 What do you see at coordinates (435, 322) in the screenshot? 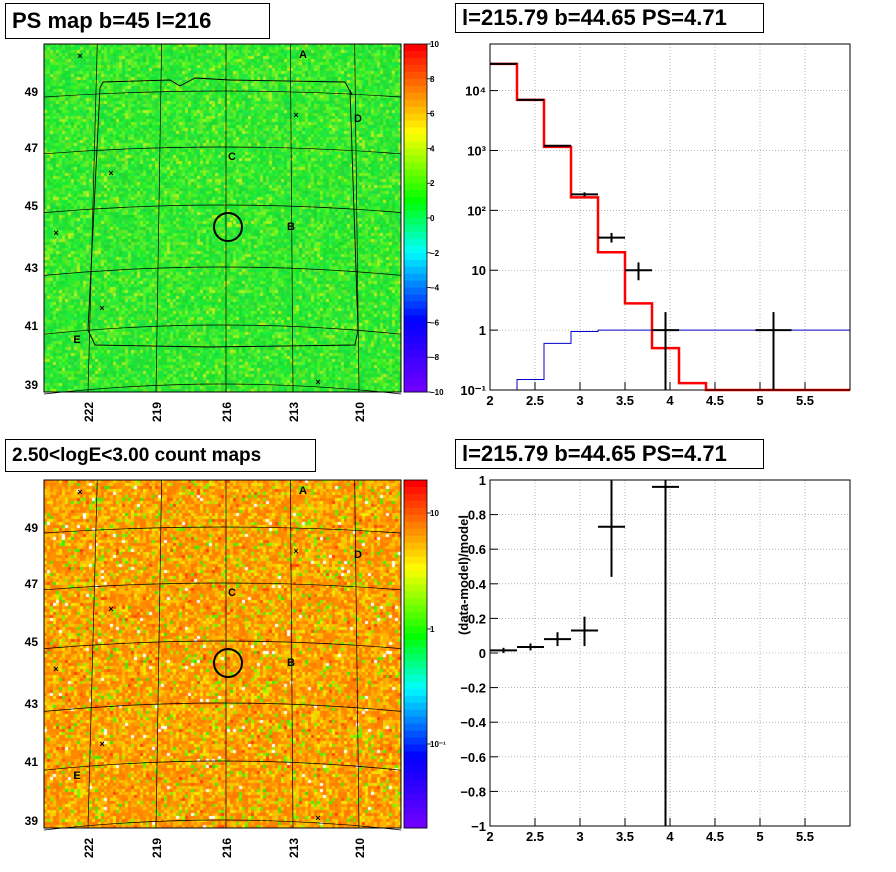
I see `colorbar-tick-label: −6` at bounding box center [435, 322].